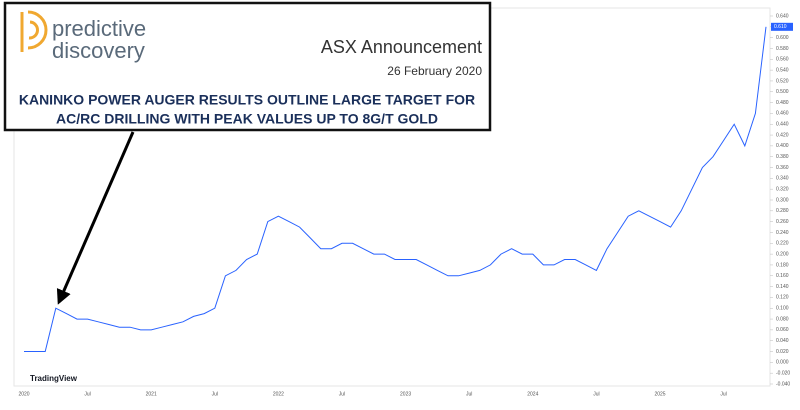 The image size is (800, 410). Describe the element at coordinates (95, 218) in the screenshot. I see `arrow` at that location.